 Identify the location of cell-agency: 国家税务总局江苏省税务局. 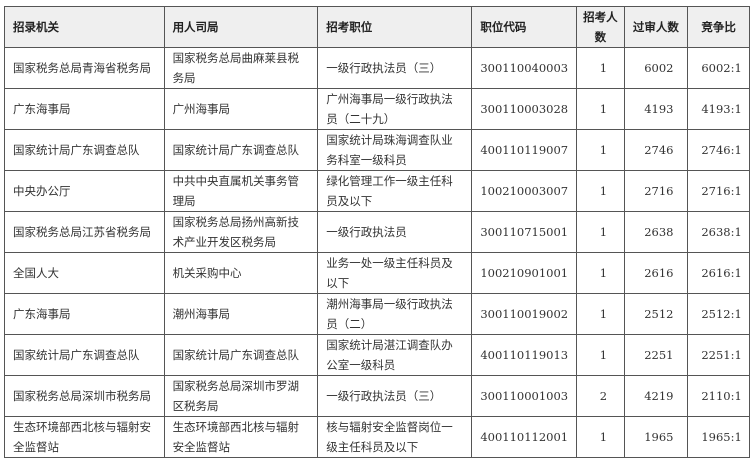
(84, 232).